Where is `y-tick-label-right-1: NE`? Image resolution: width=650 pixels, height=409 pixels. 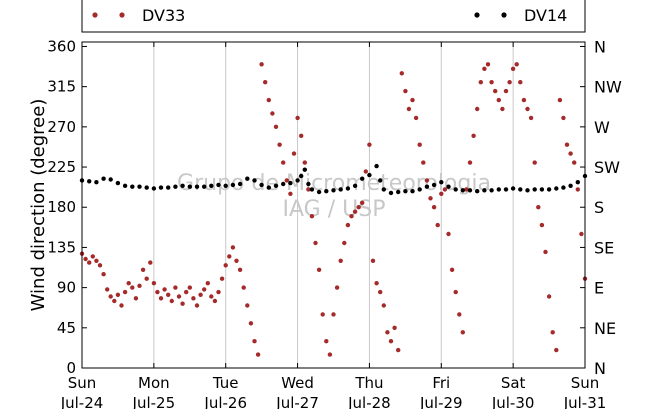 y-tick-label-right-1: NE is located at coordinates (605, 328).